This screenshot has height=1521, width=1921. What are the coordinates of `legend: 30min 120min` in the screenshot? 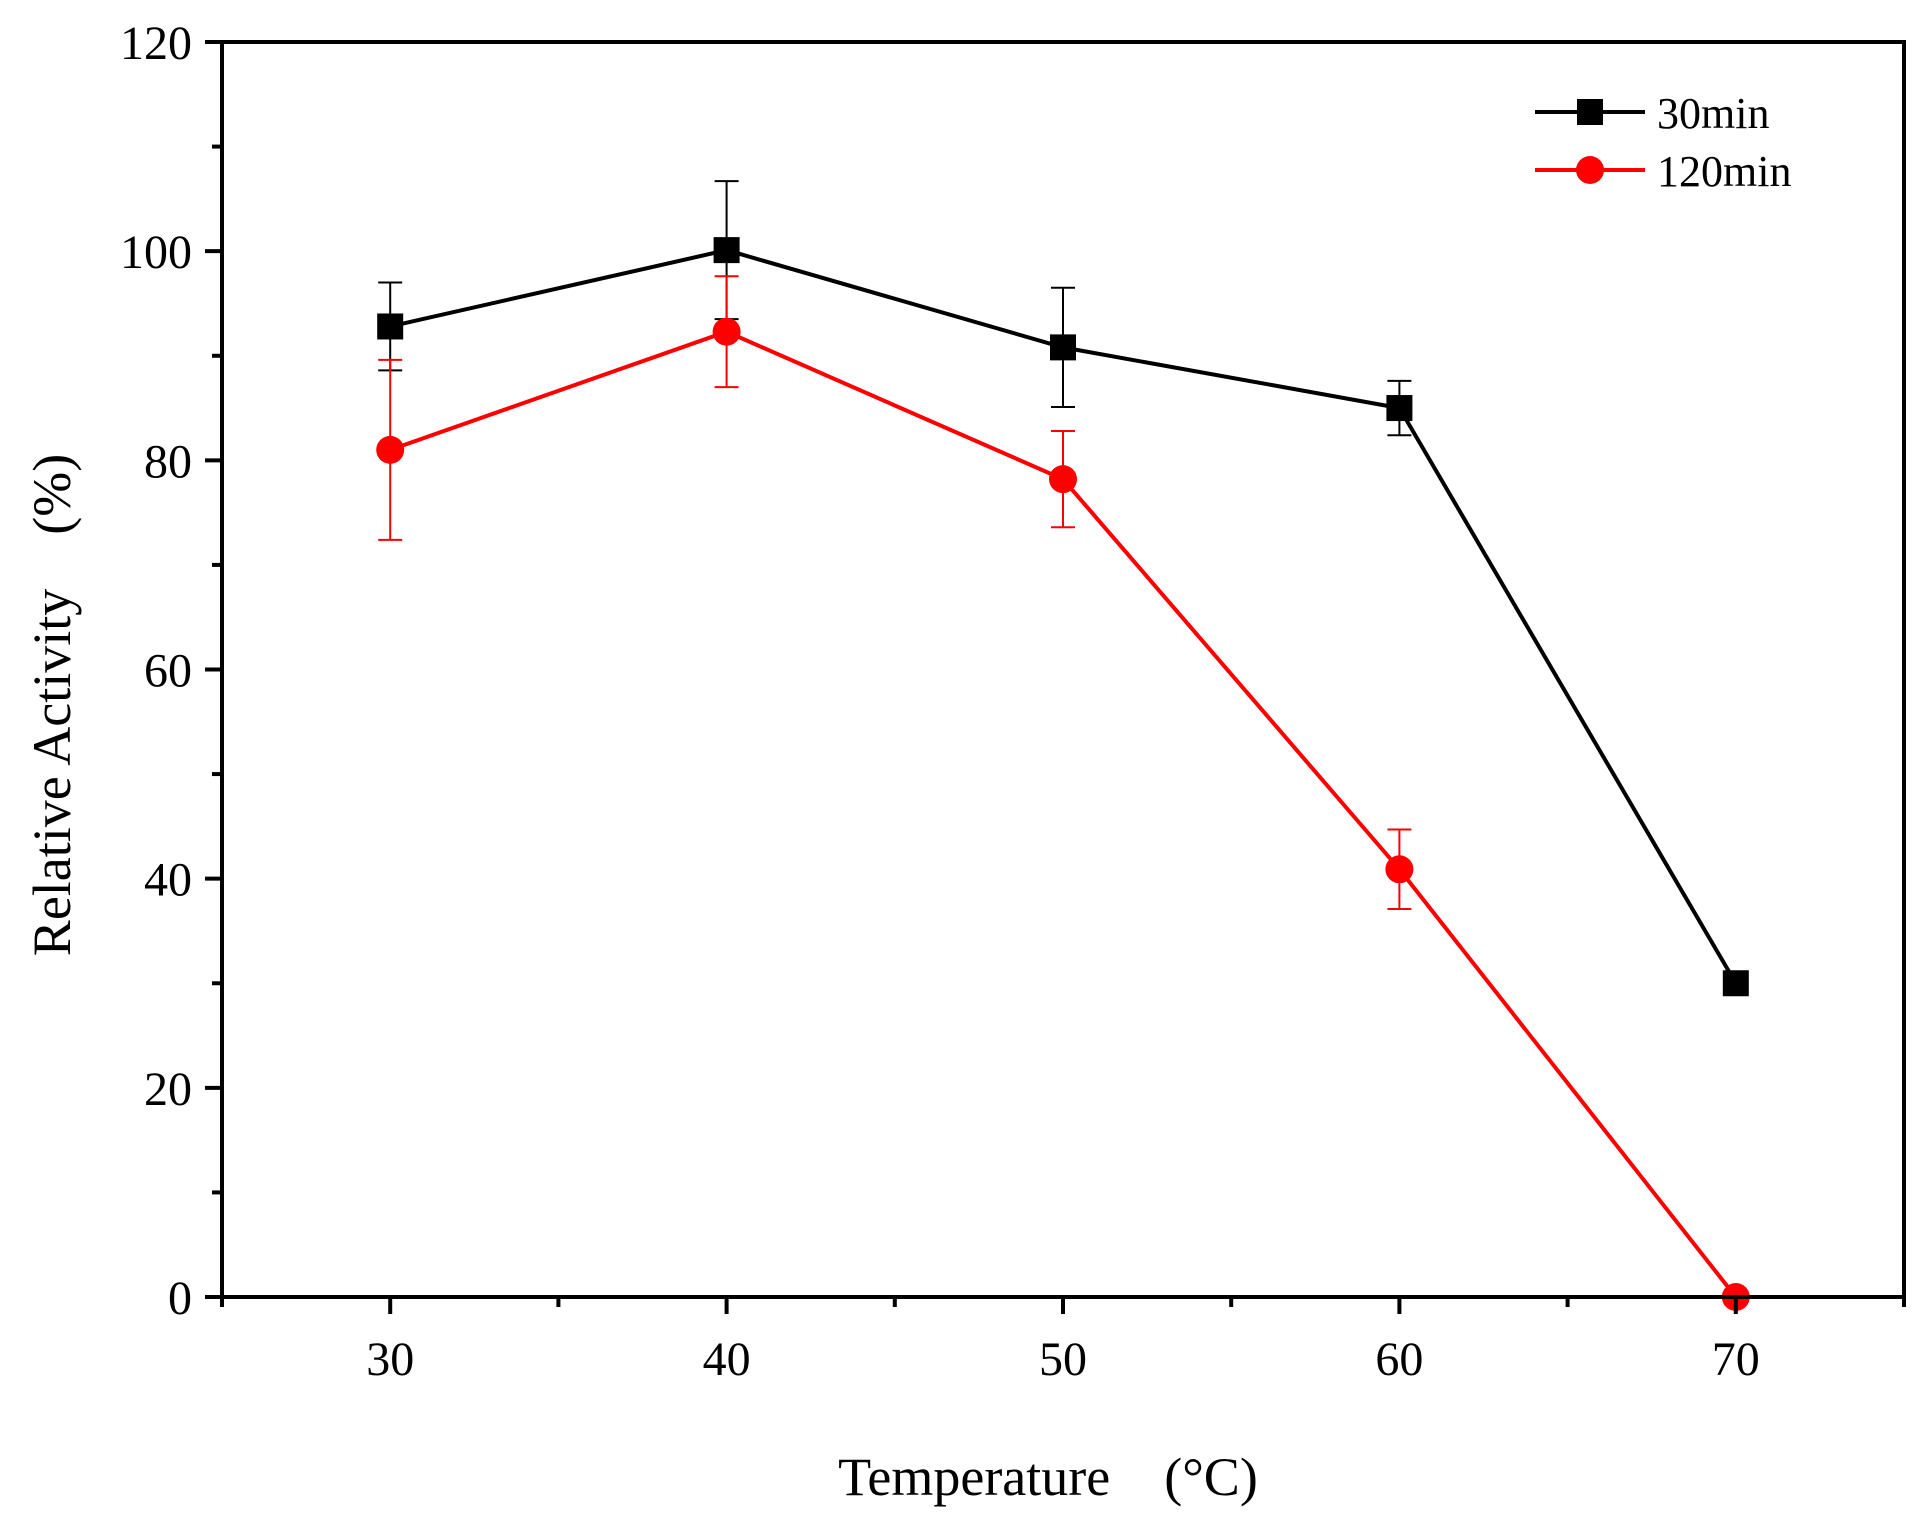 It's located at (1663, 142).